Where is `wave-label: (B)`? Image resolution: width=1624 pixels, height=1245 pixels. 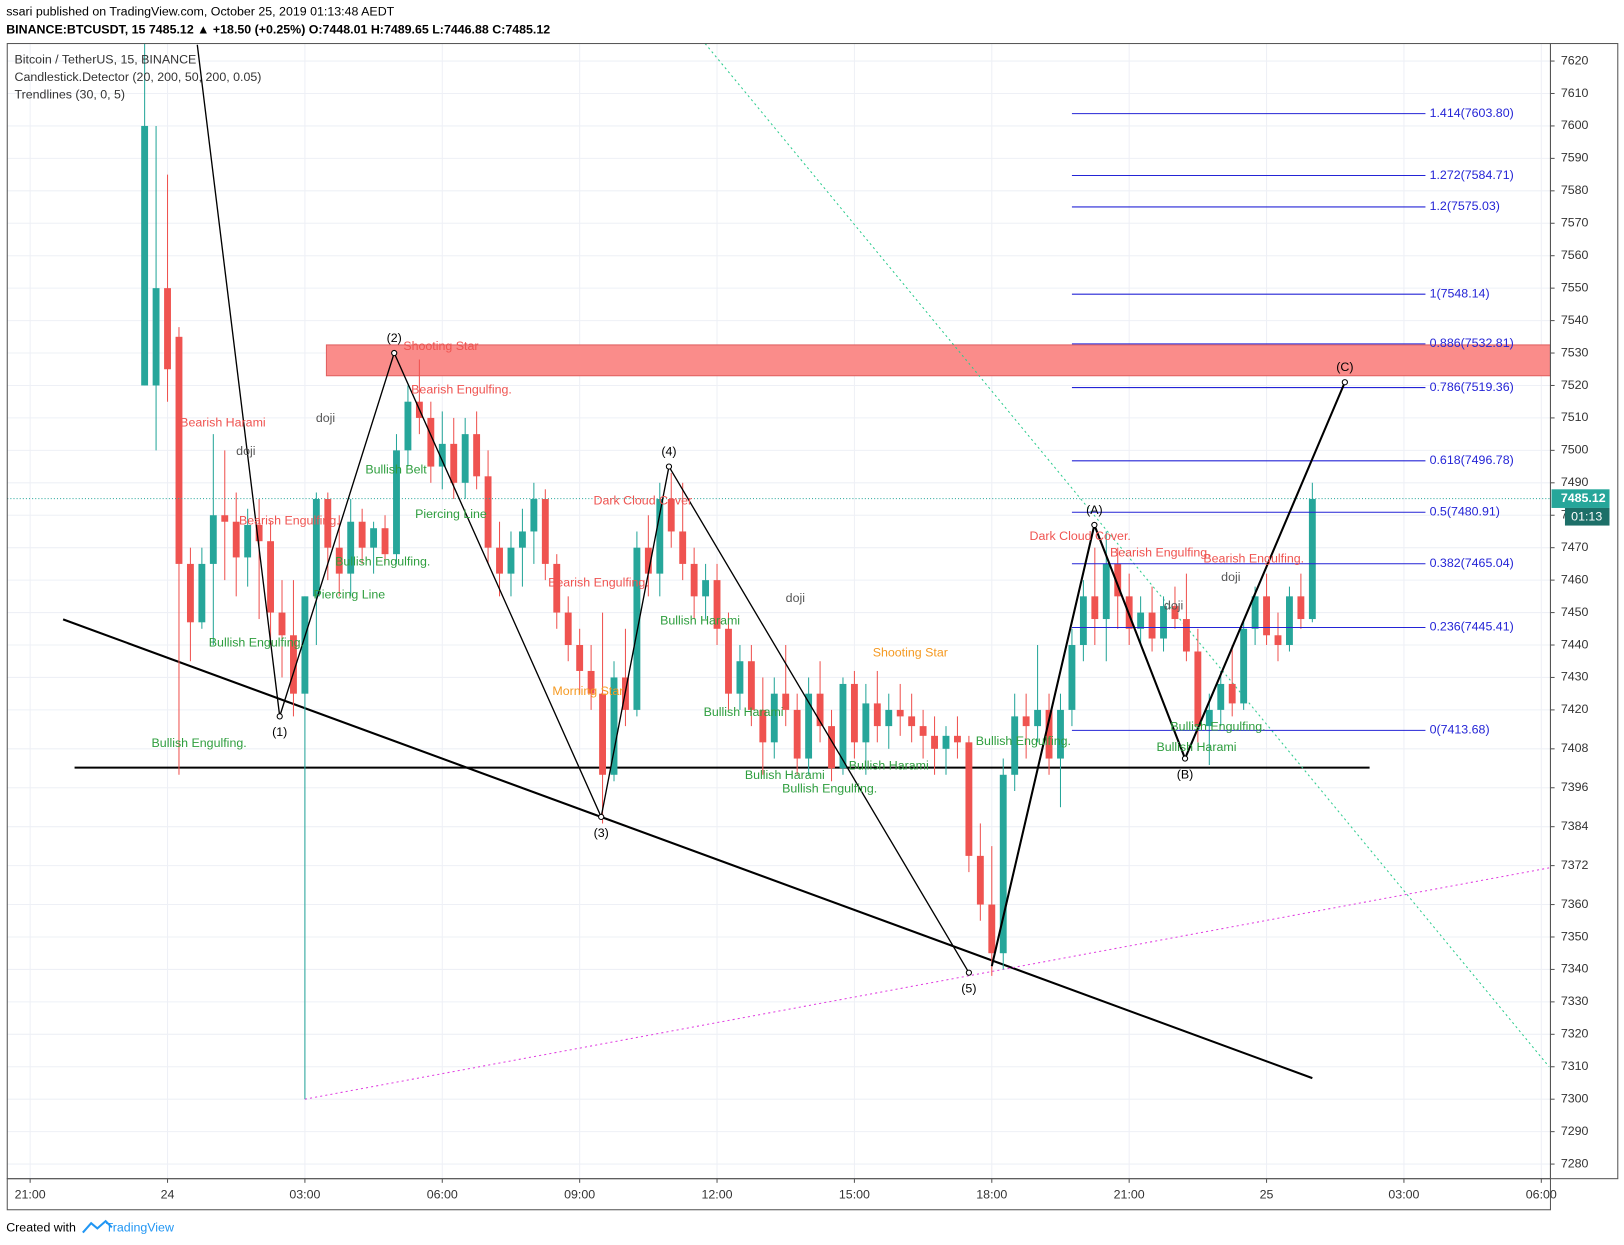
wave-label: (B) is located at coordinates (1185, 774).